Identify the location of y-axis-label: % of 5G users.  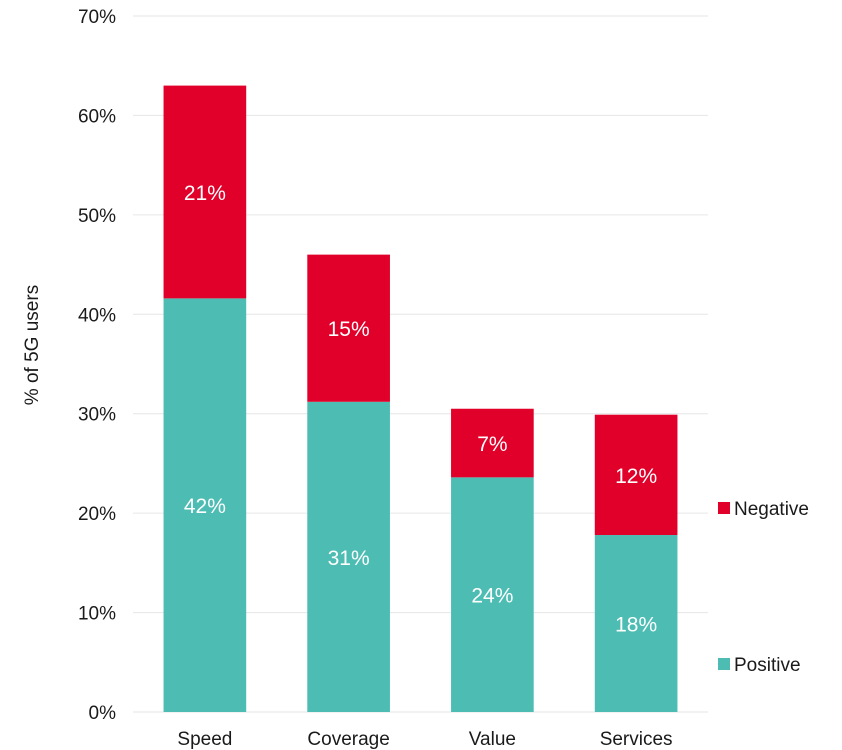
(32, 345).